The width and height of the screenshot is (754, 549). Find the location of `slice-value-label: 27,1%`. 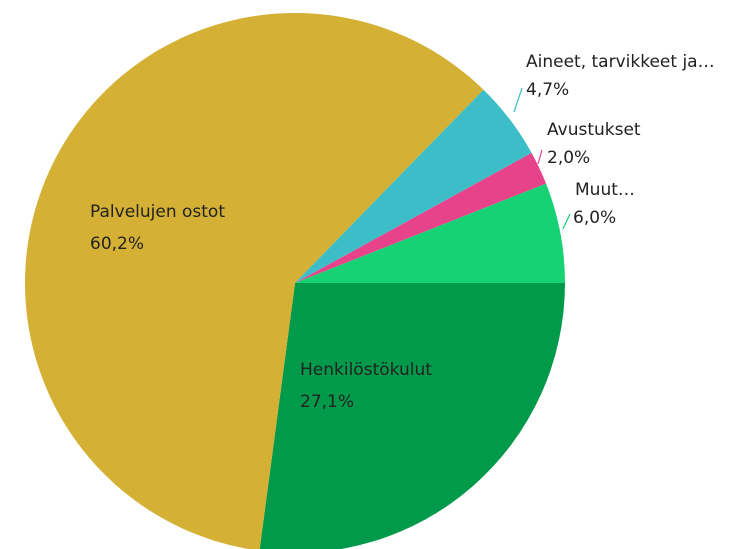

slice-value-label: 27,1% is located at coordinates (327, 402).